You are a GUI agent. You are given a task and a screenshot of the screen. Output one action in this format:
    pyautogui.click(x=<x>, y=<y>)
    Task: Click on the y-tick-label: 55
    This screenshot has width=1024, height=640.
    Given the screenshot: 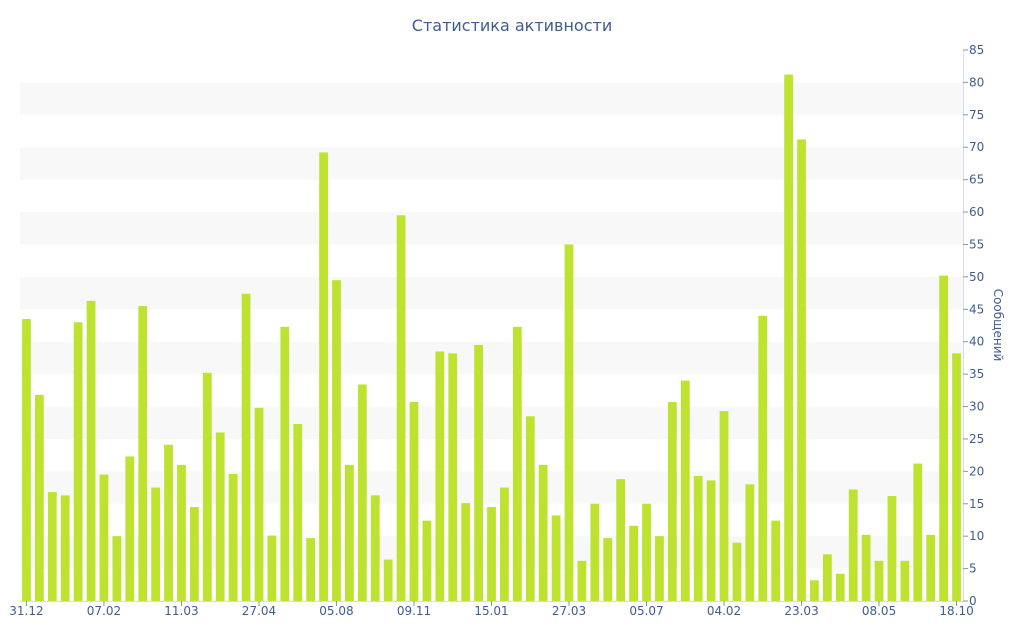 What is the action you would take?
    pyautogui.click(x=976, y=244)
    